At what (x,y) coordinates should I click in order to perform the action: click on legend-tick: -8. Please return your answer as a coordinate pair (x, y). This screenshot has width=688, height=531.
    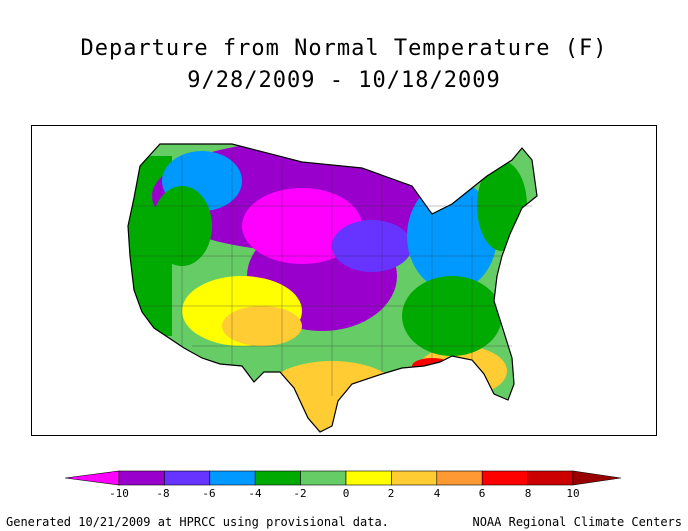
    Looking at the image, I should click on (163, 493).